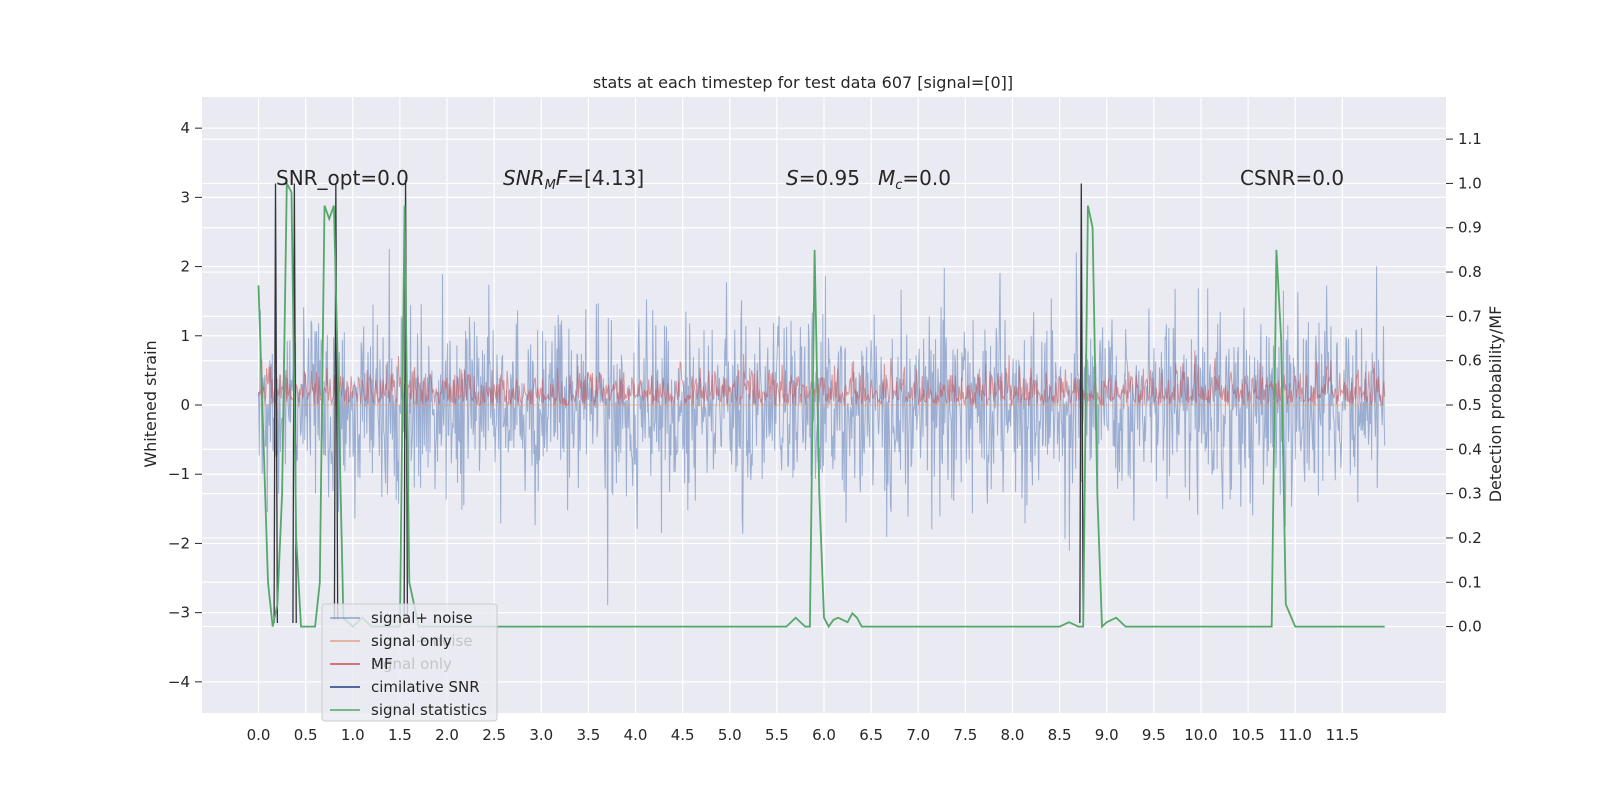 The height and width of the screenshot is (800, 1600). Describe the element at coordinates (1200, 735) in the screenshot. I see `x-tick-label: 10.0` at that location.